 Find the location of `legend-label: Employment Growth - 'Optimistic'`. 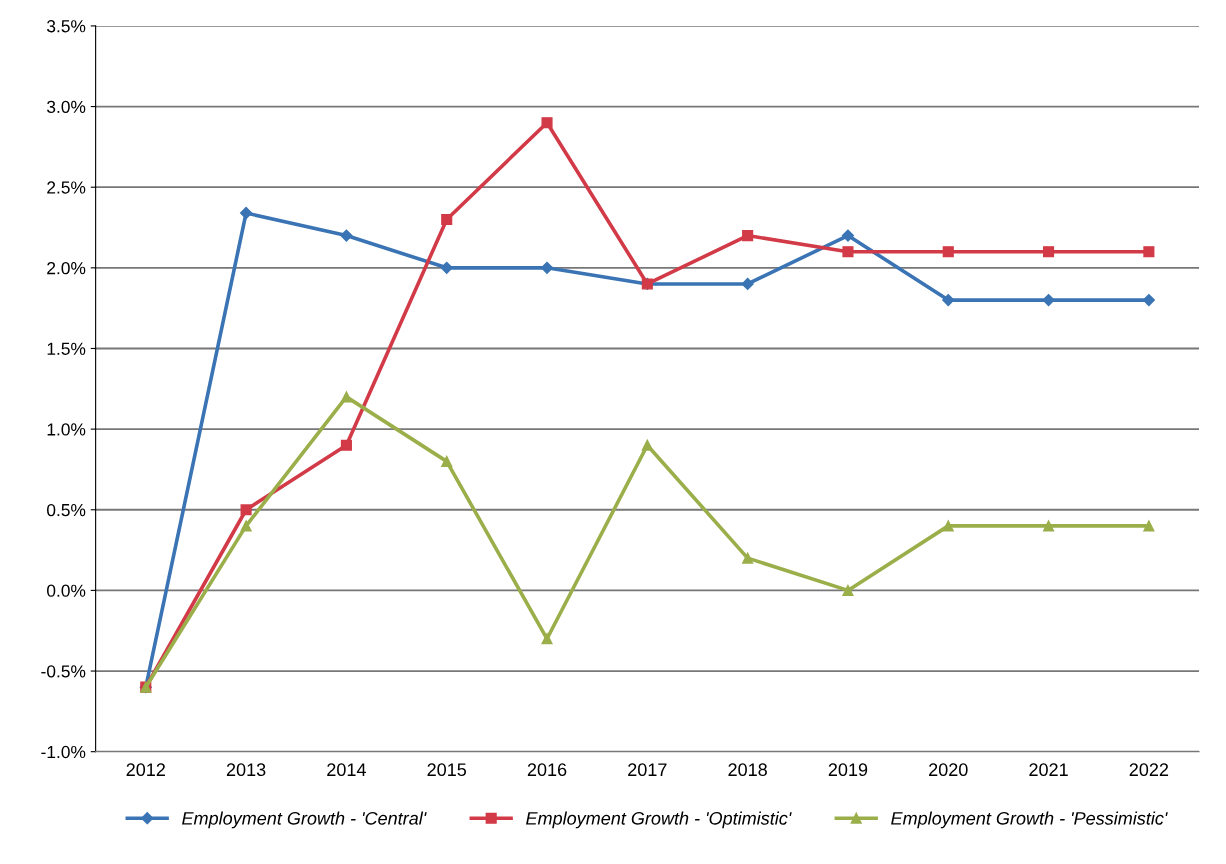

legend-label: Employment Growth - 'Optimistic' is located at coordinates (659, 820).